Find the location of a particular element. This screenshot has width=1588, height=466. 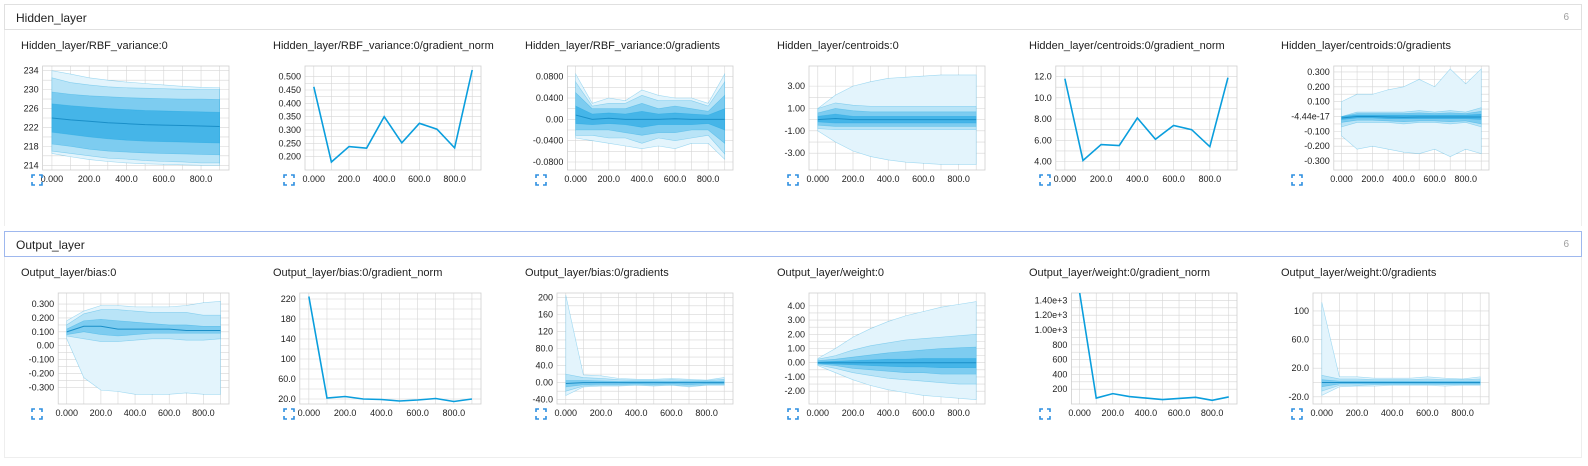

chart-title: Output_layer/bias:0/gradient_norm is located at coordinates (358, 273).